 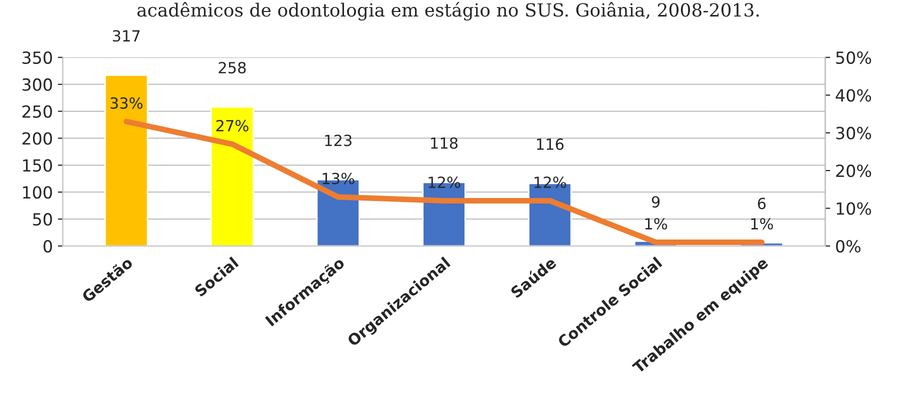 What do you see at coordinates (656, 202) in the screenshot?
I see `data-label: 9` at bounding box center [656, 202].